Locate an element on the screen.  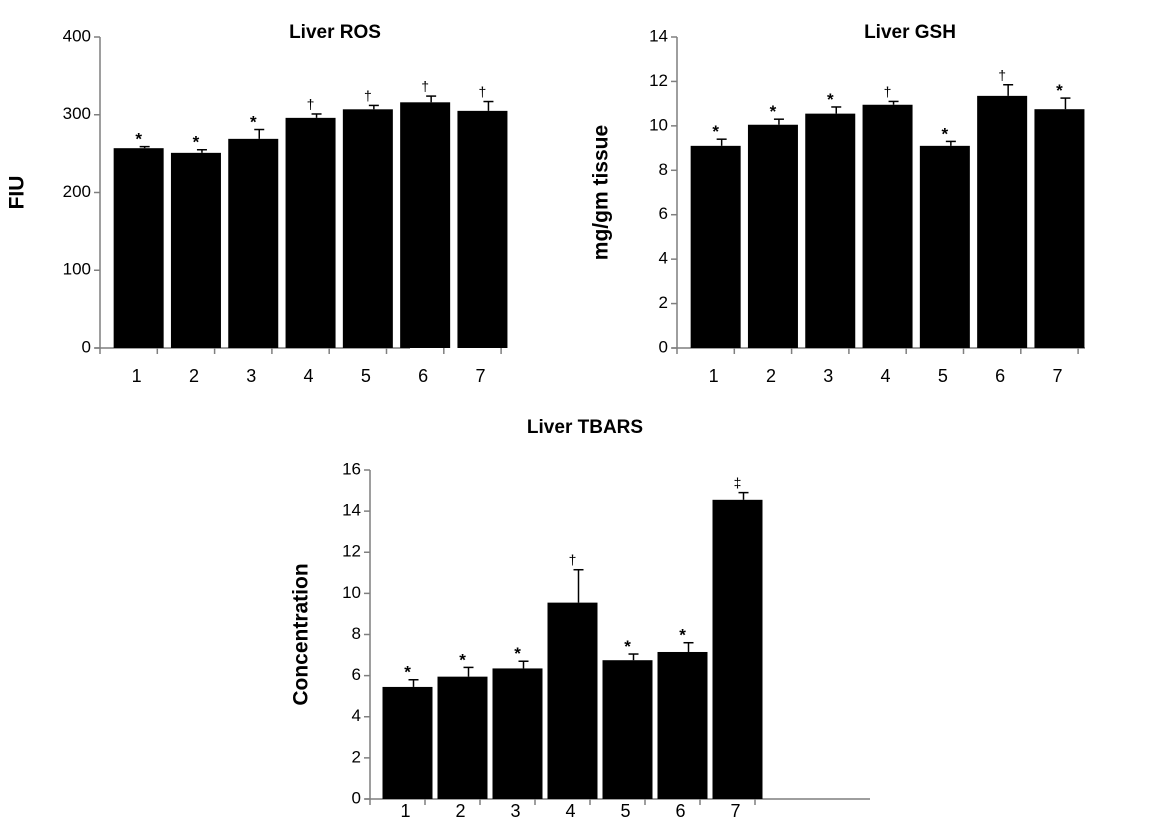
y-axis-label: FIU is located at coordinates (17, 193).